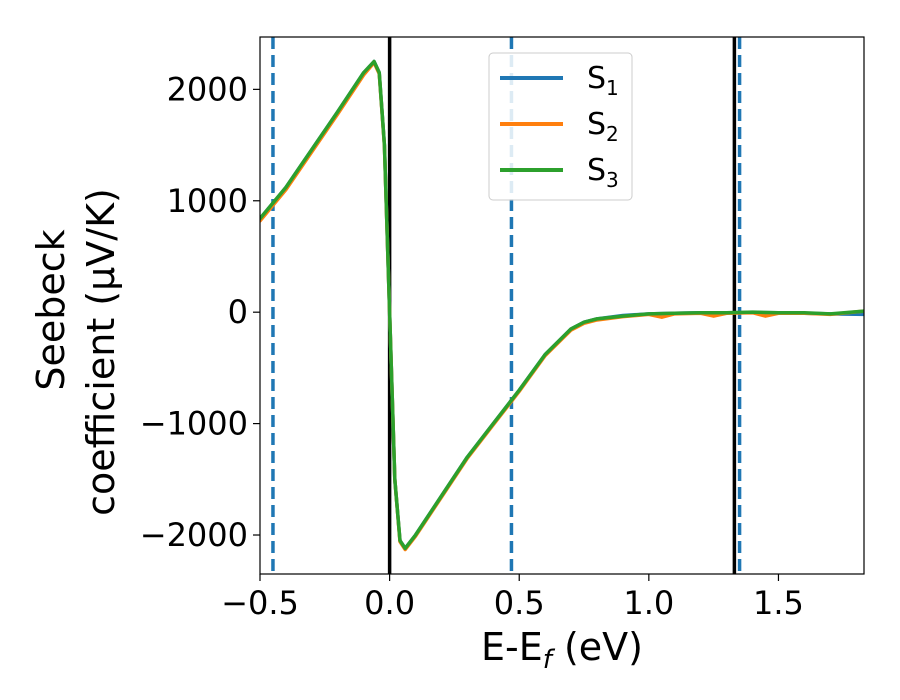 The height and width of the screenshot is (700, 900). Describe the element at coordinates (648, 603) in the screenshot. I see `x-tick-label-3: 1.0` at that location.